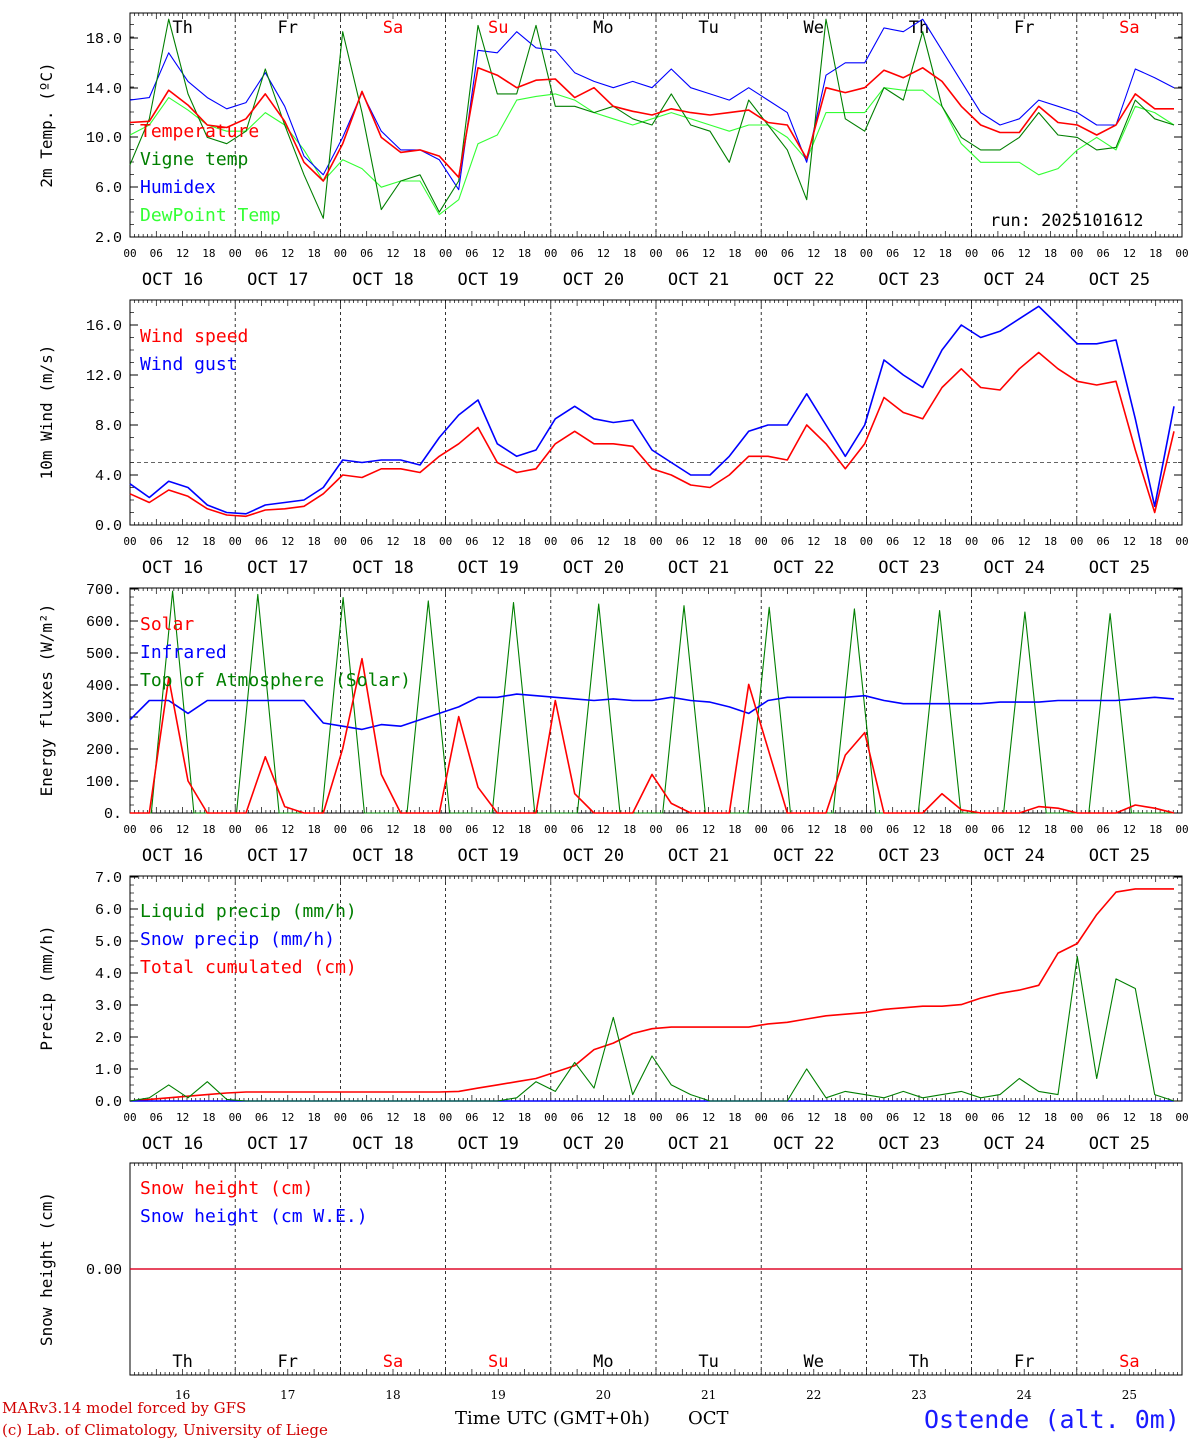 Image resolution: width=1194 pixels, height=1440 pixels. What do you see at coordinates (108, 1038) in the screenshot?
I see `y-tick-label: 2.0` at bounding box center [108, 1038].